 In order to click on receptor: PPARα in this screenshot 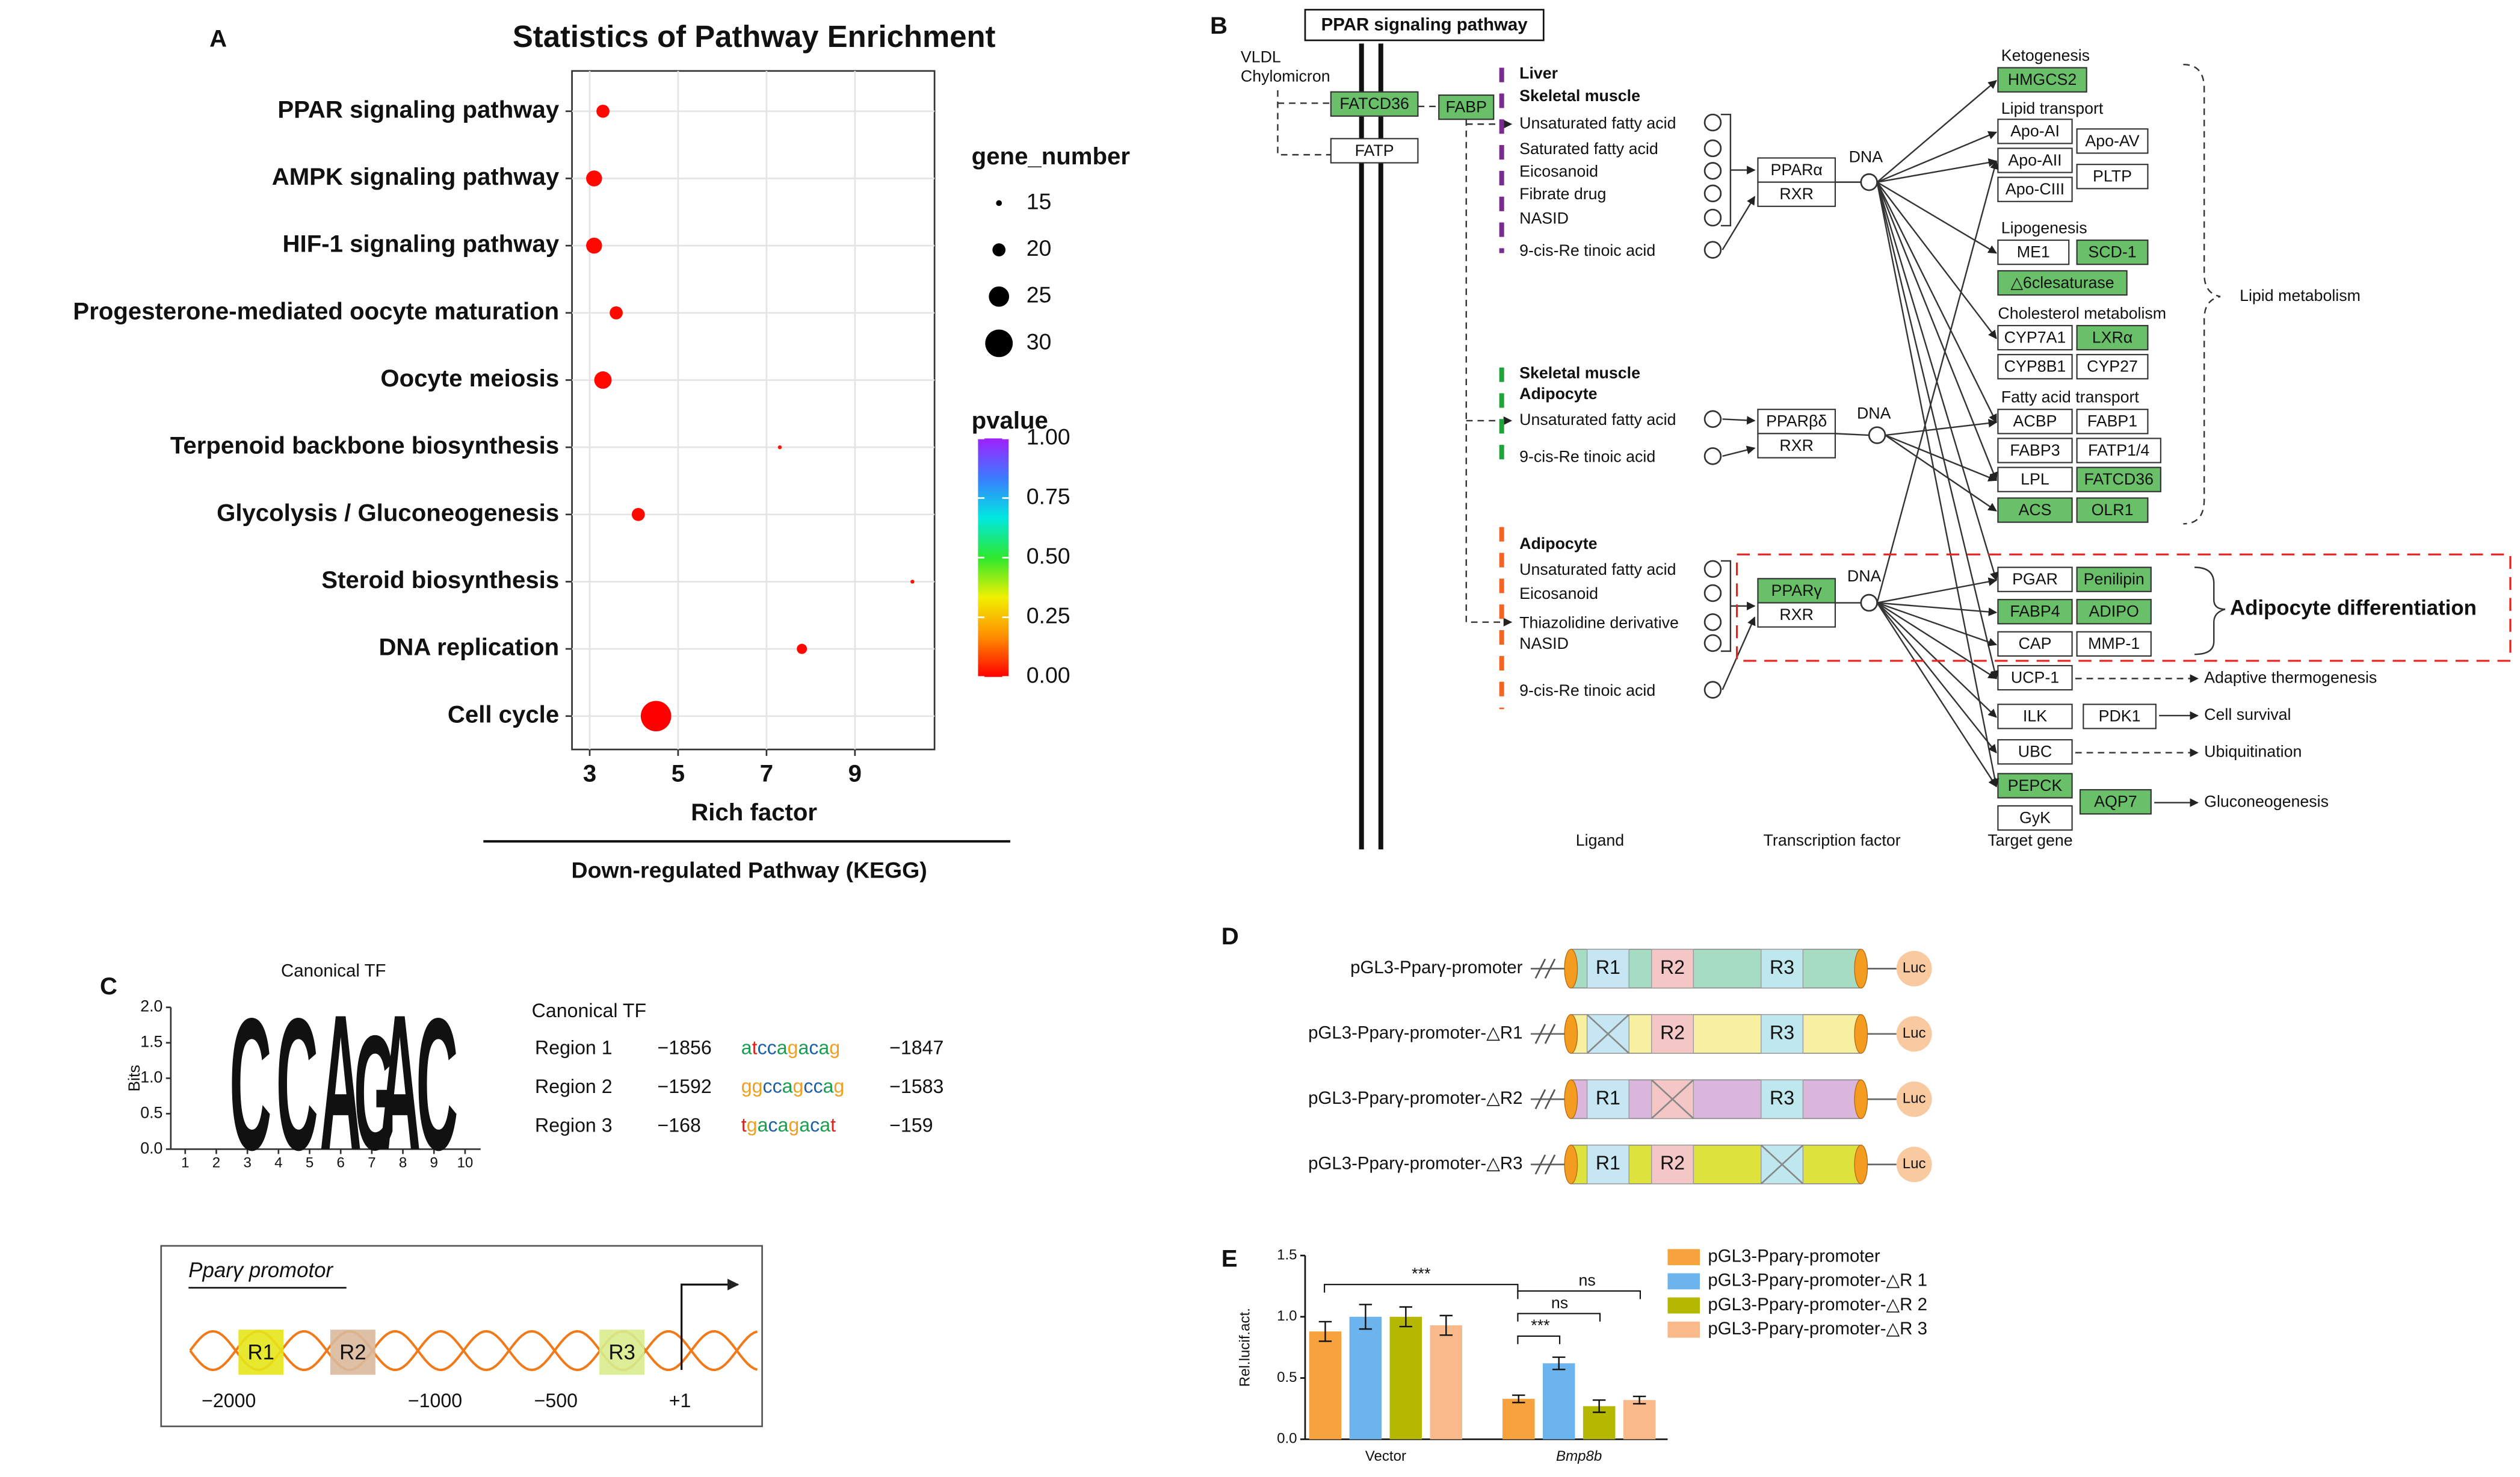, I will do `click(1797, 170)`.